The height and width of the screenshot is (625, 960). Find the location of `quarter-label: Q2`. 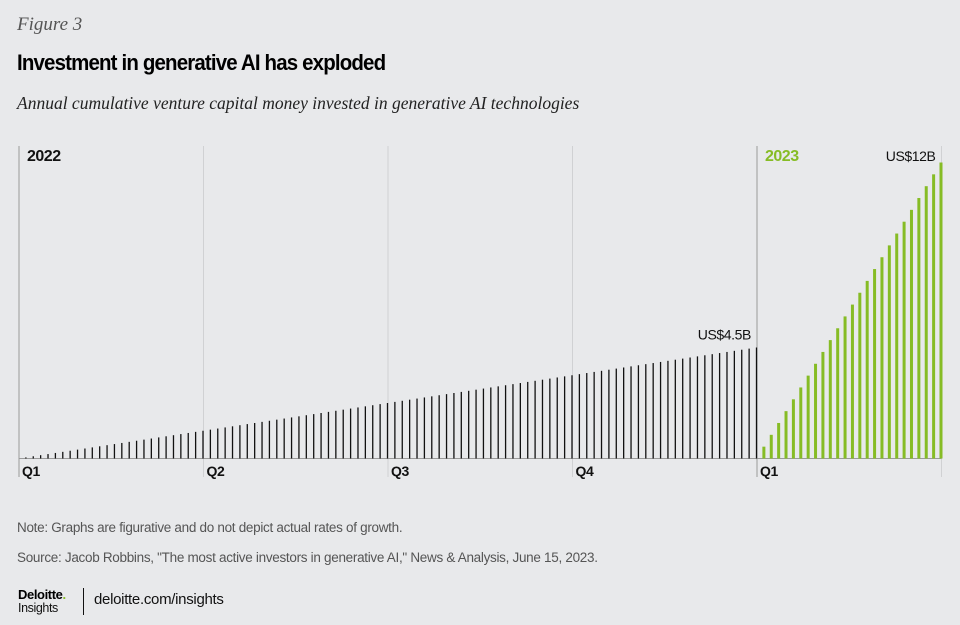

quarter-label: Q2 is located at coordinates (216, 471).